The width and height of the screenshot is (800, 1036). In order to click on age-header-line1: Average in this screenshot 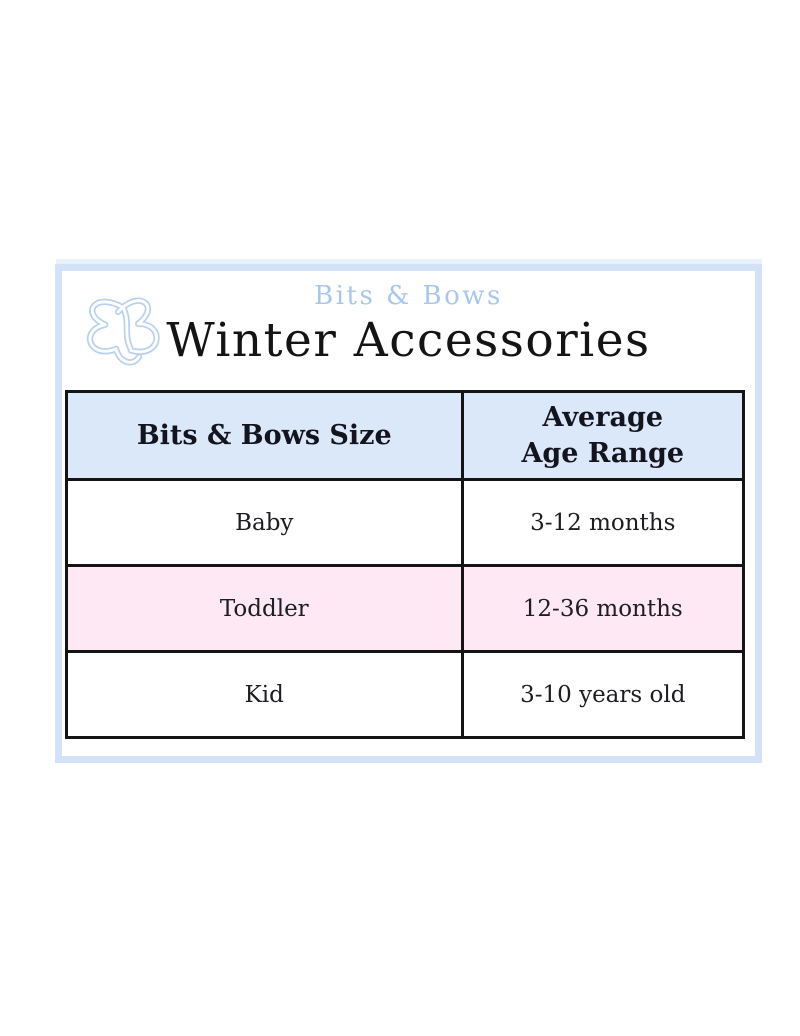, I will do `click(603, 418)`.